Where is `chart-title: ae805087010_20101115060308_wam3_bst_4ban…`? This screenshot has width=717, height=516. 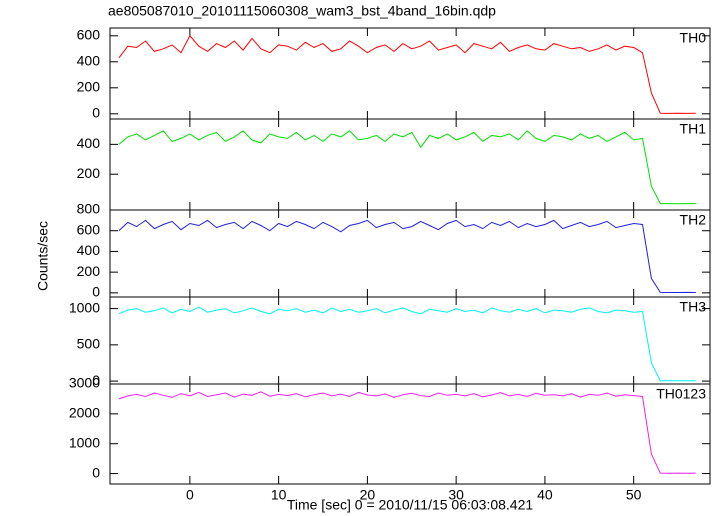
chart-title: ae805087010_20101115060308_wam3_bst_4ban… is located at coordinates (302, 11).